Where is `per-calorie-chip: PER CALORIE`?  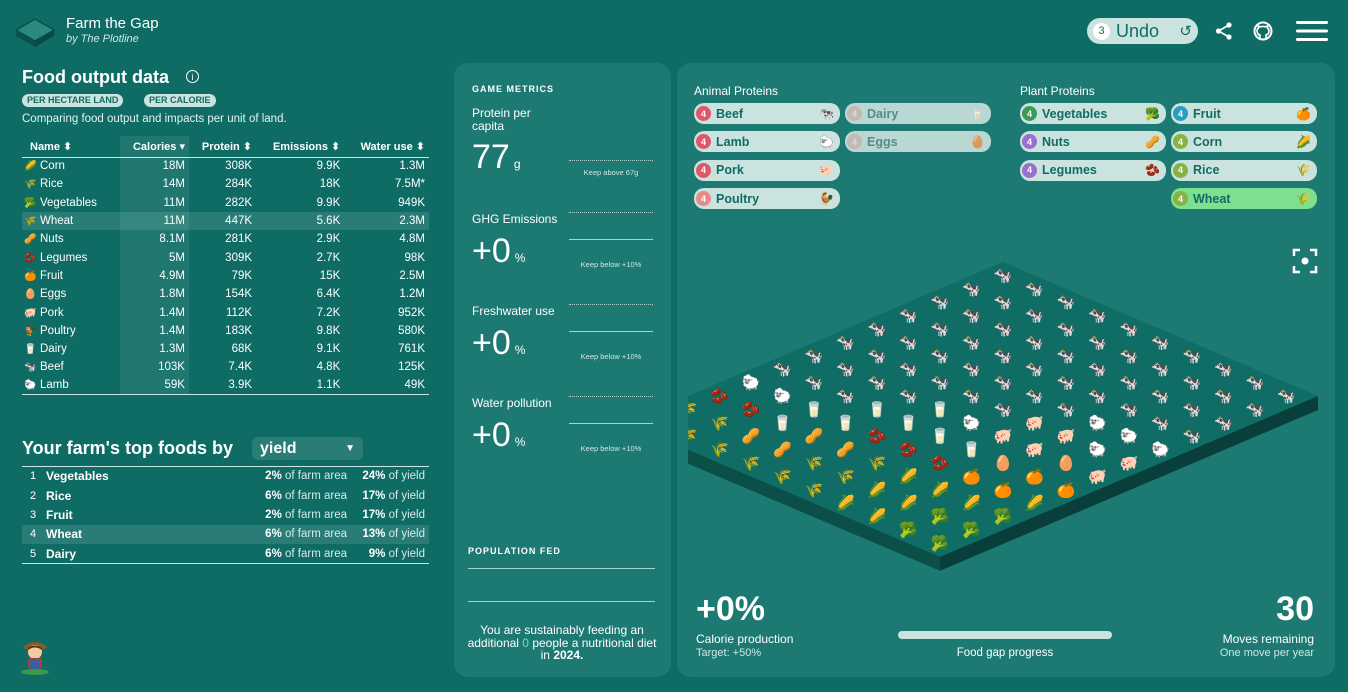
per-calorie-chip: PER CALORIE is located at coordinates (180, 100).